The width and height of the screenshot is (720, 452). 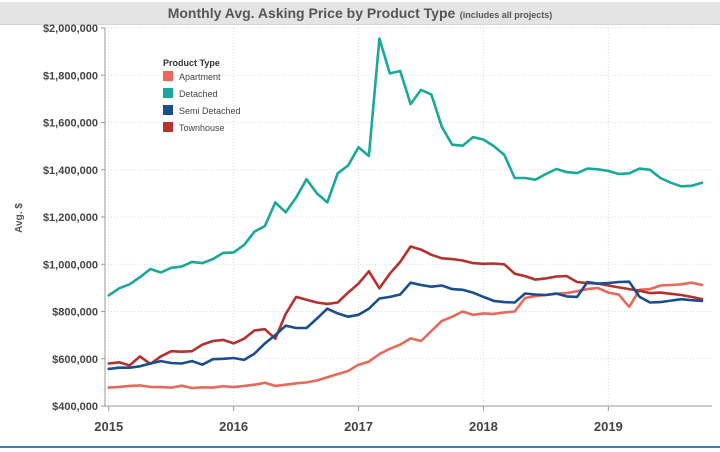 I want to click on legend-title: Product Type, so click(x=191, y=63).